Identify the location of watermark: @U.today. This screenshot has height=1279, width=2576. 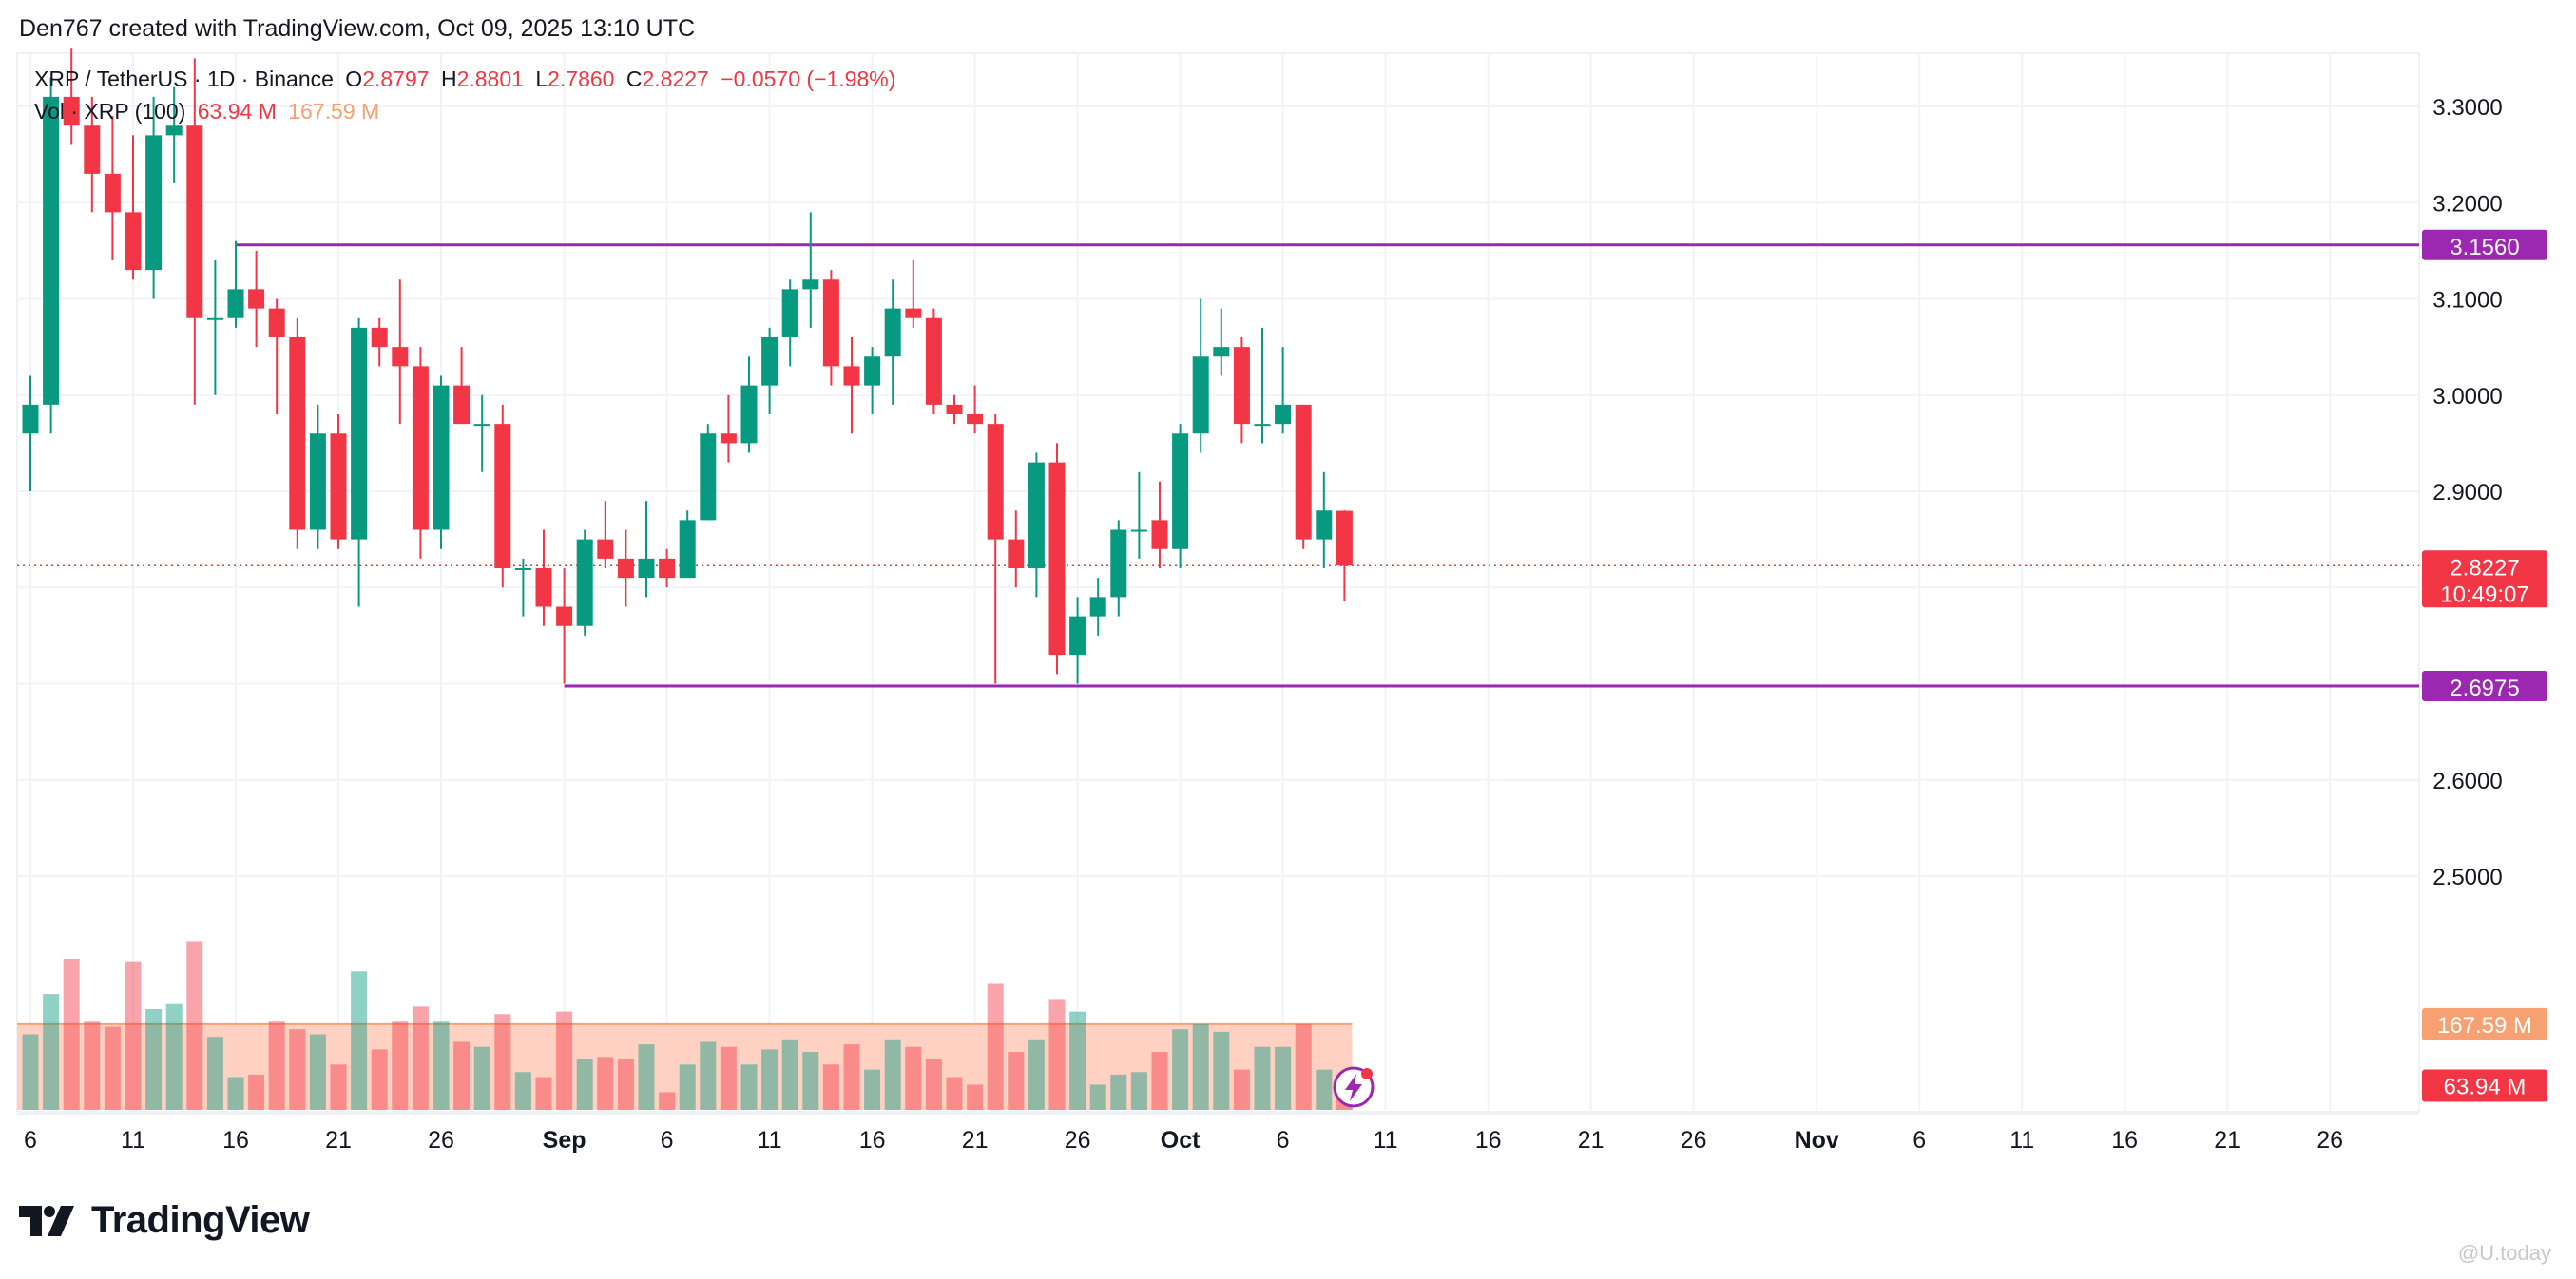
(2504, 1253).